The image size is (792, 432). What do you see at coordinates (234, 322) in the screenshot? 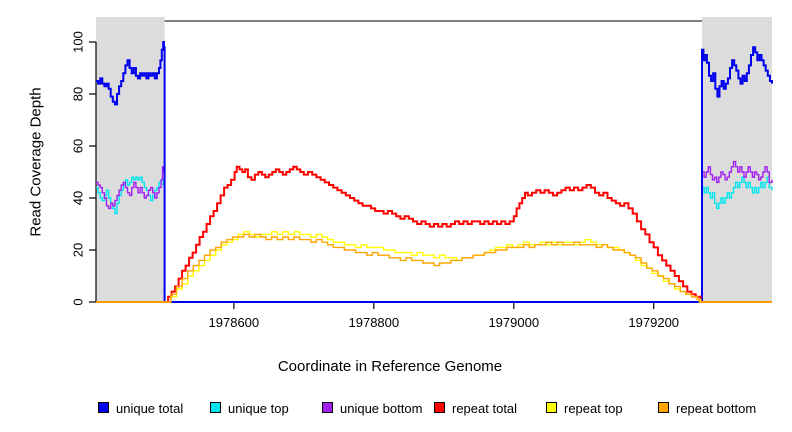
I see `x-tick-label: 1978600` at bounding box center [234, 322].